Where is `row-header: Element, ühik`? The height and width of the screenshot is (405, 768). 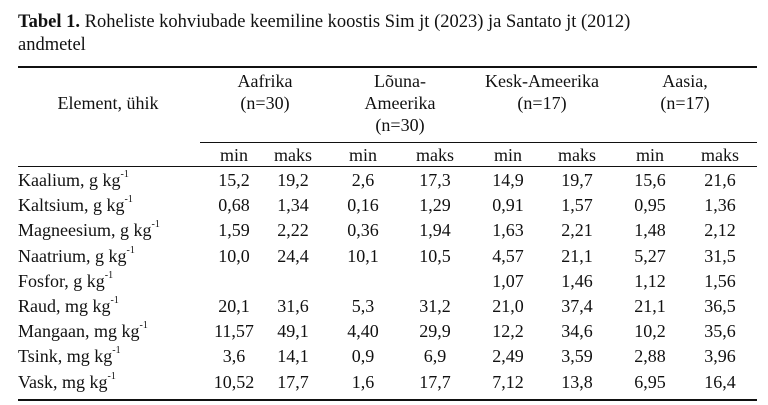
row-header: Element, ühik is located at coordinates (108, 103).